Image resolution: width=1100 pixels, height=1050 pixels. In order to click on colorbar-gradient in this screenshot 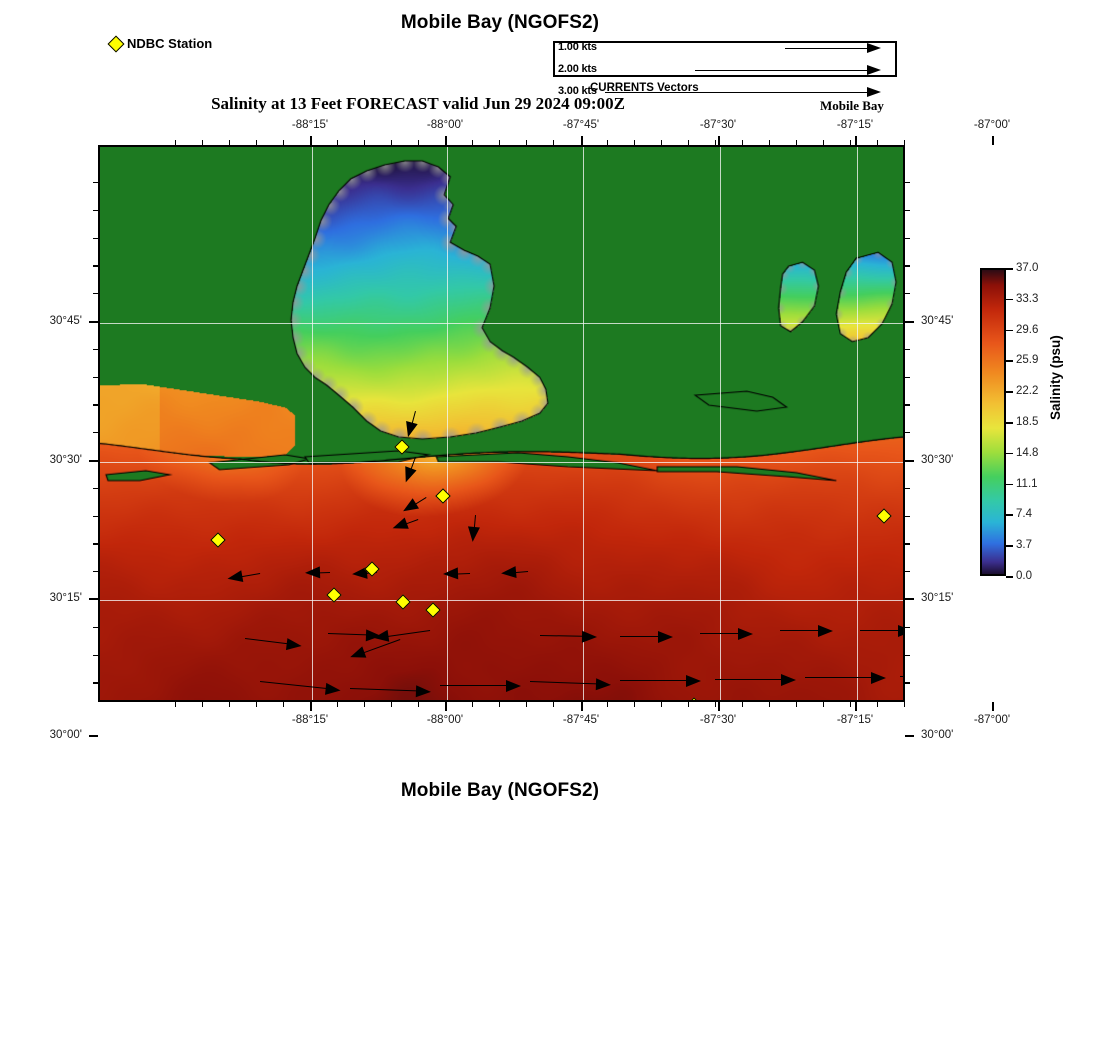, I will do `click(993, 422)`.